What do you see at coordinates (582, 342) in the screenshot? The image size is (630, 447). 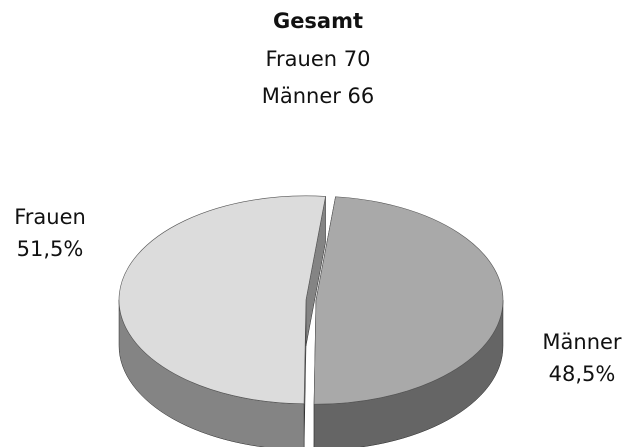 I see `slice-label: Männer` at bounding box center [582, 342].